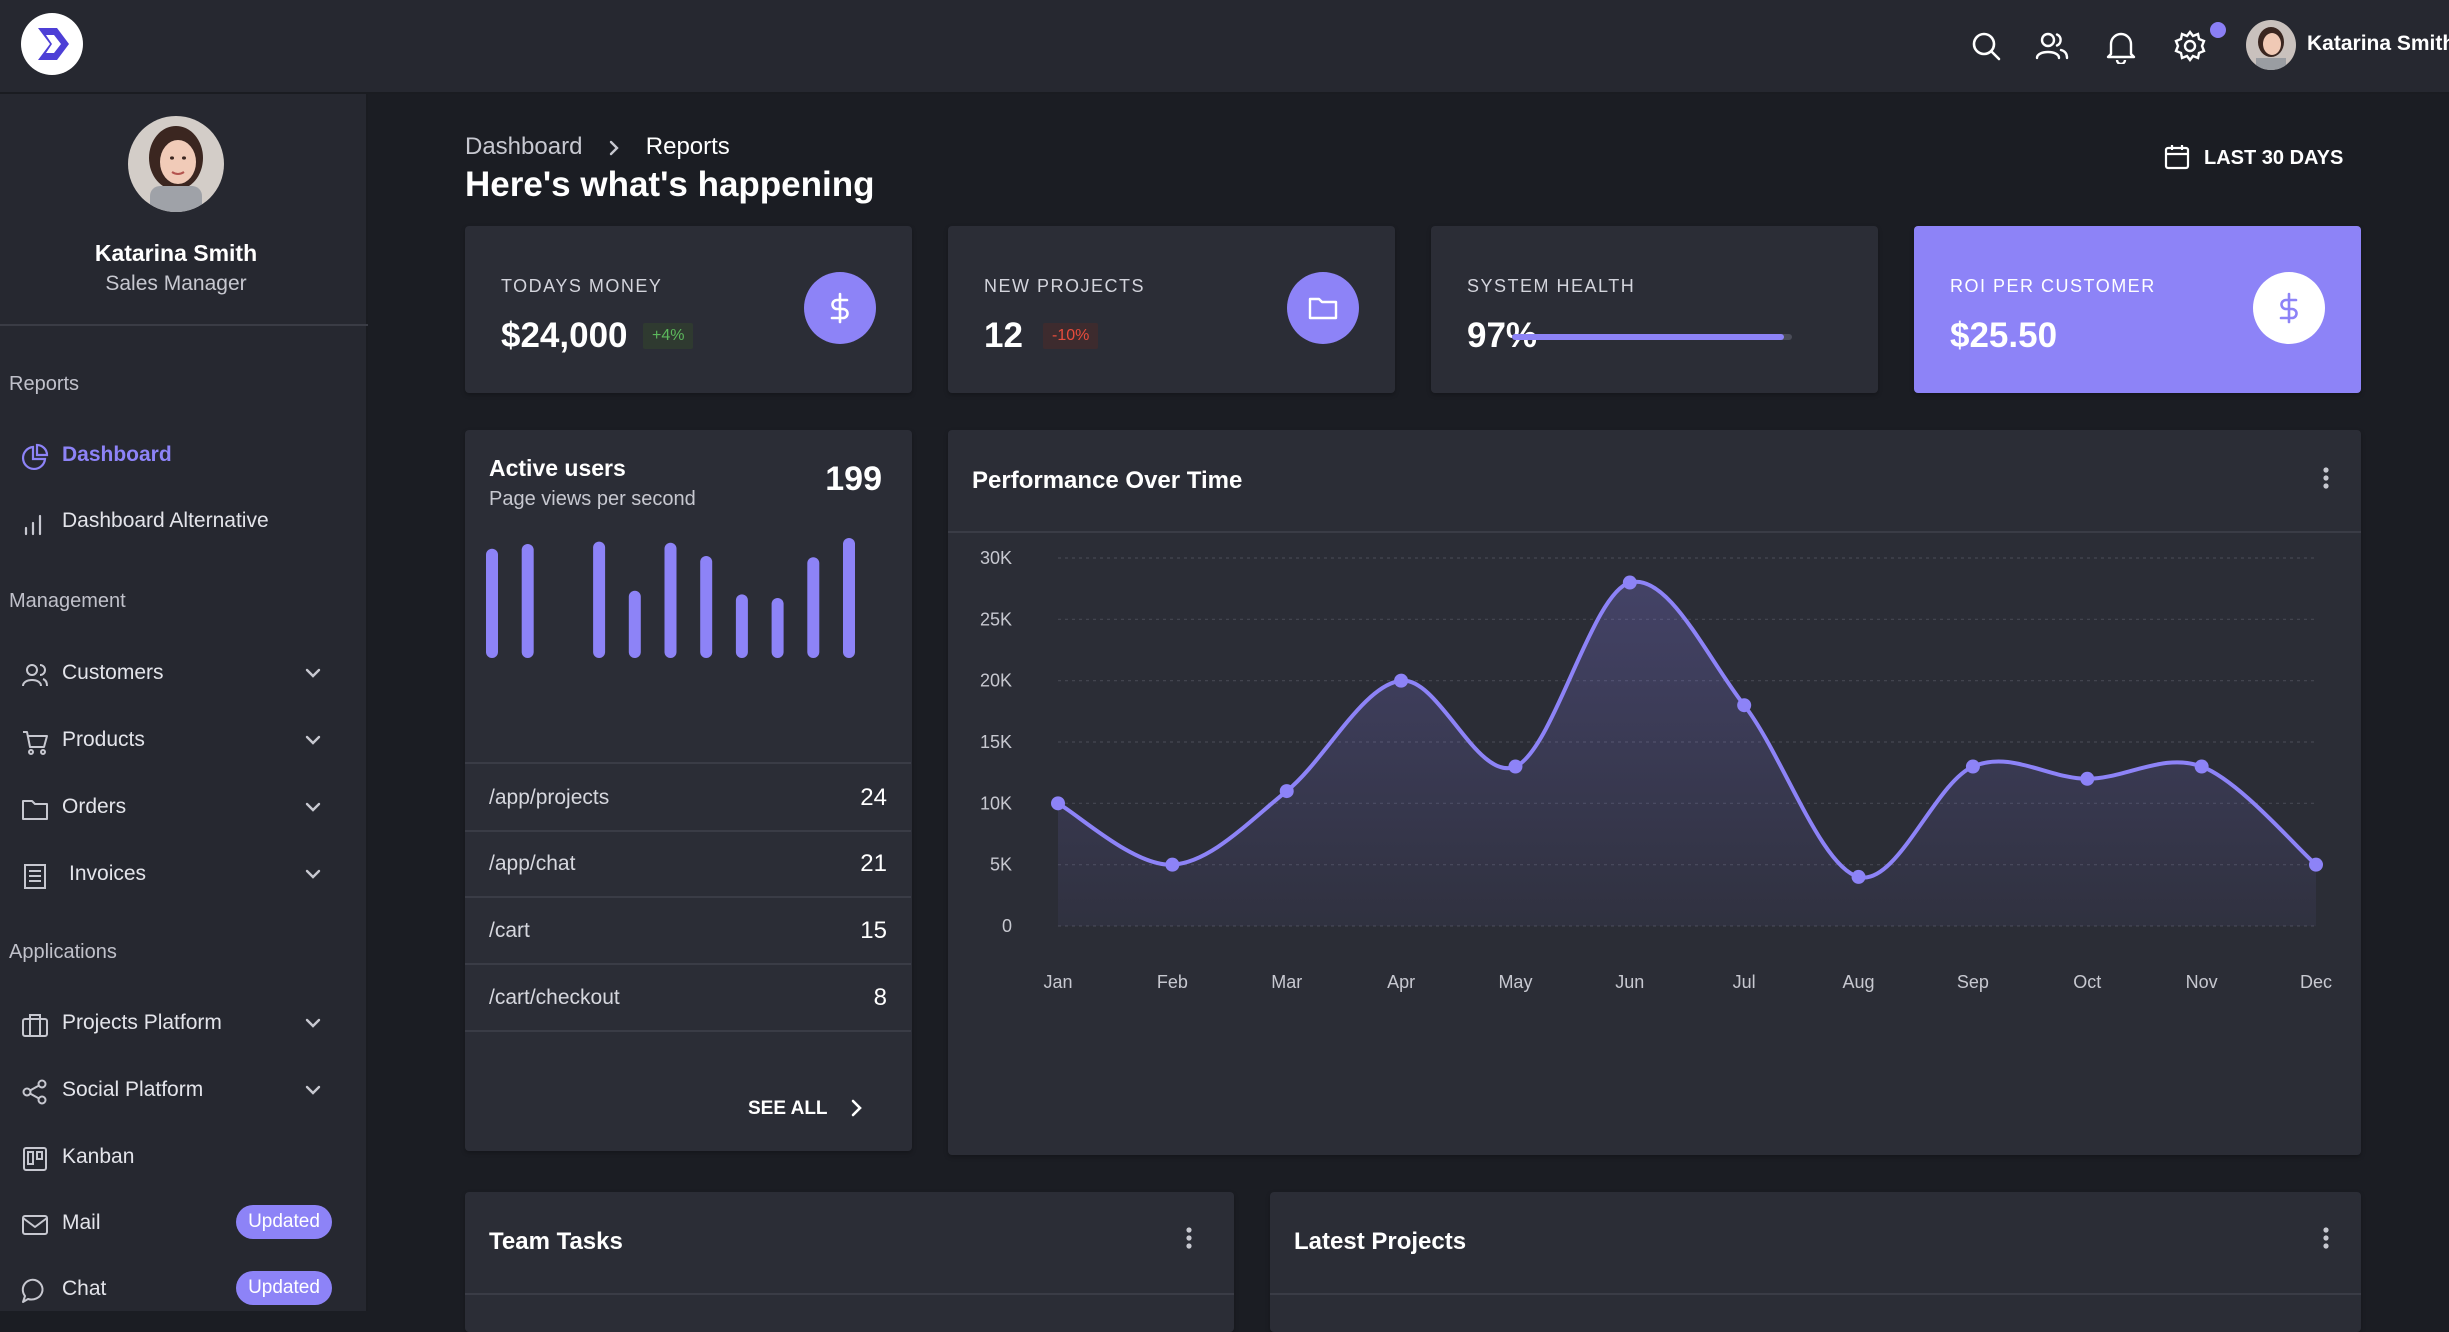 The image size is (2449, 1332). What do you see at coordinates (592, 499) in the screenshot?
I see `card-subtitle: Page views per second` at bounding box center [592, 499].